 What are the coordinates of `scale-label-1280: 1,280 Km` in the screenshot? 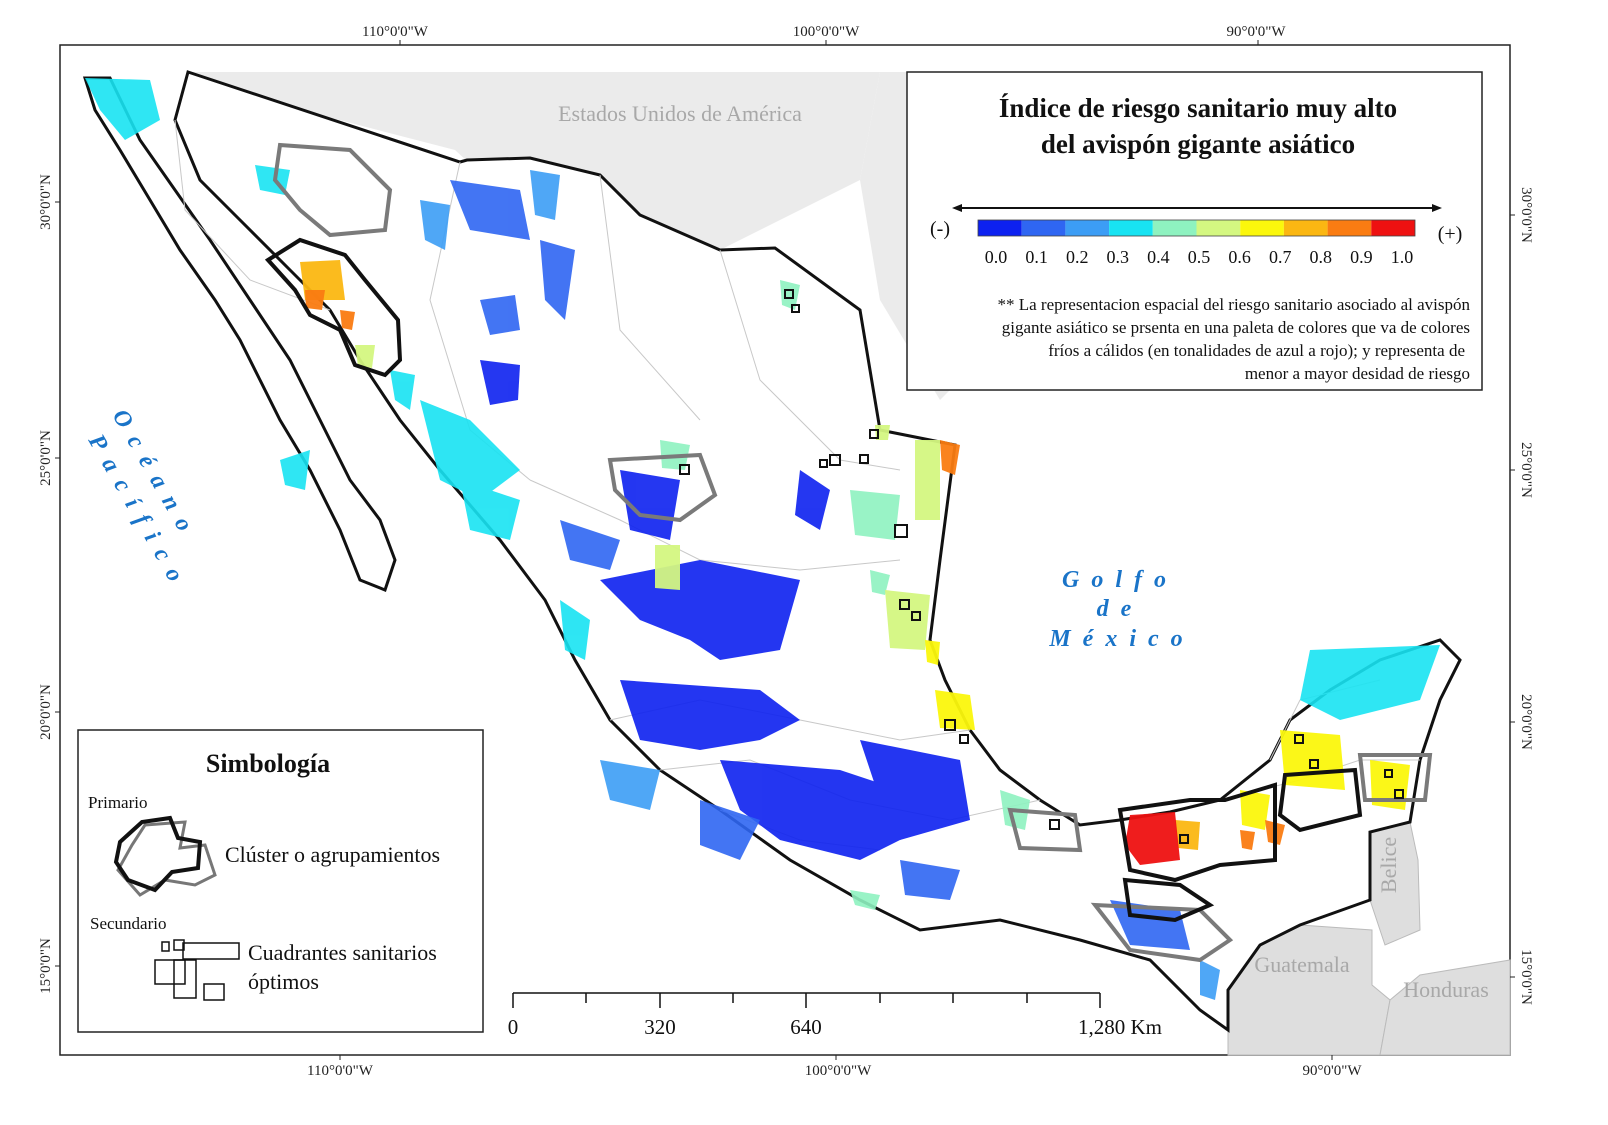 It's located at (1120, 1027).